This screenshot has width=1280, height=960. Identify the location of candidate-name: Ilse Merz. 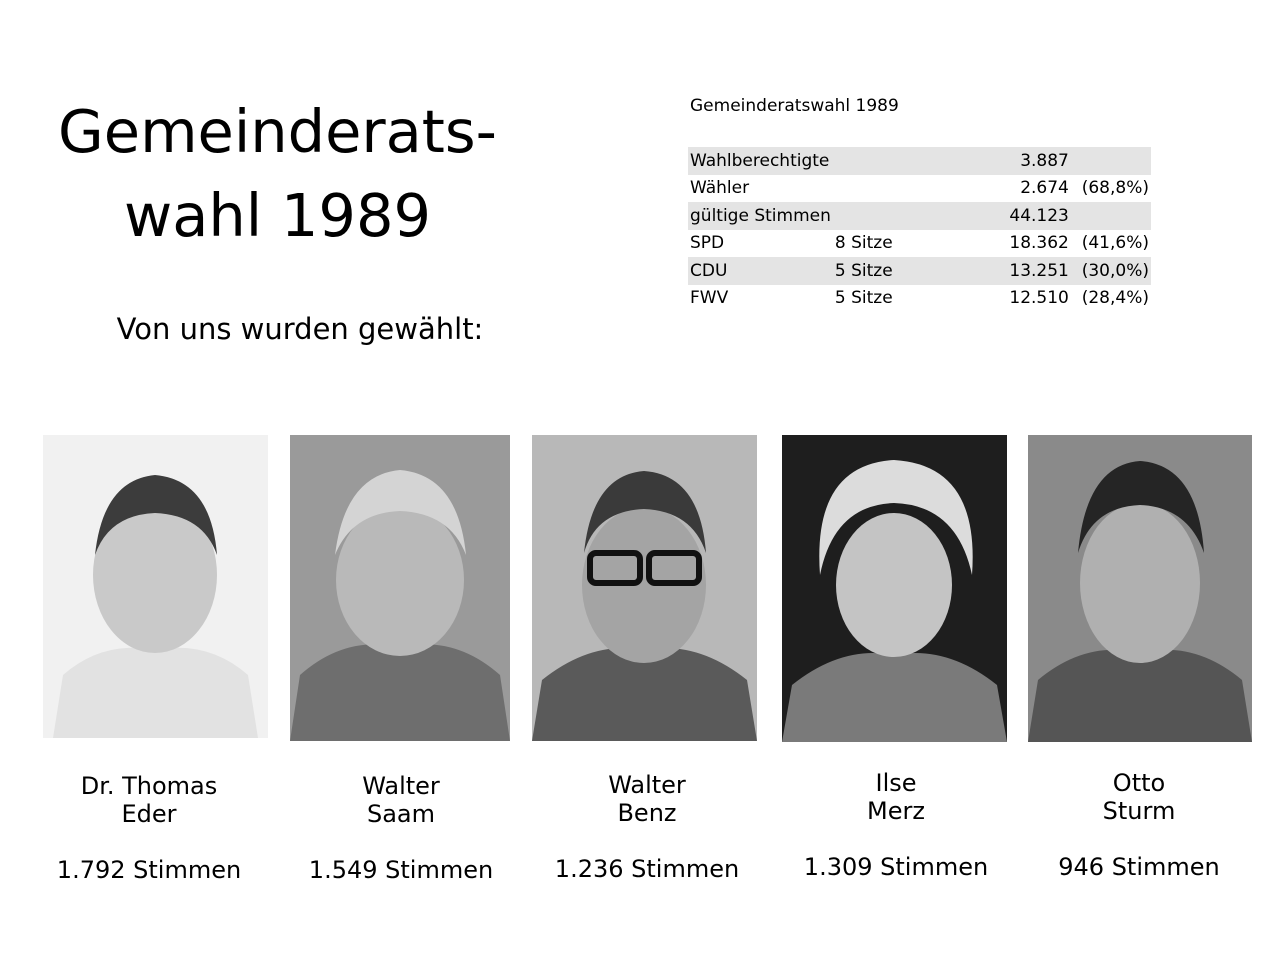
(896, 797).